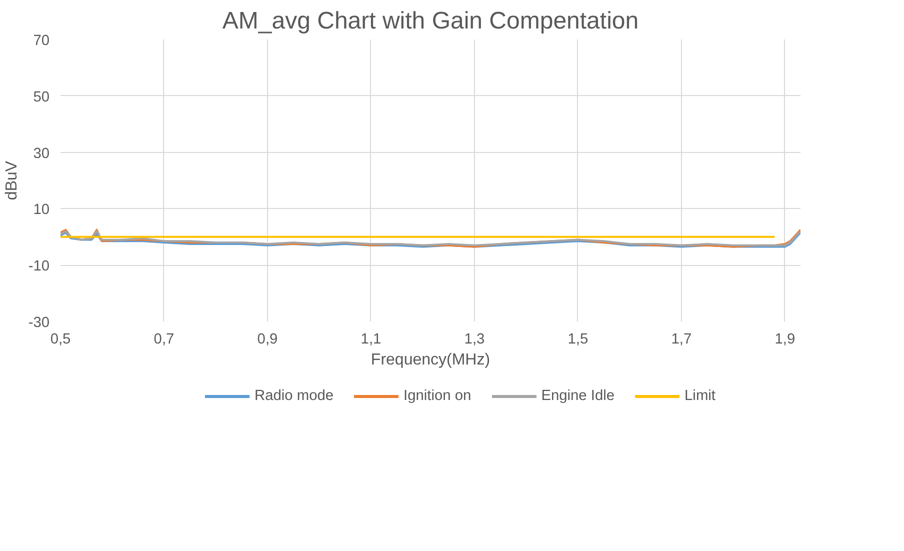  Describe the element at coordinates (474, 340) in the screenshot. I see `x-tick-label: 1,3` at that location.